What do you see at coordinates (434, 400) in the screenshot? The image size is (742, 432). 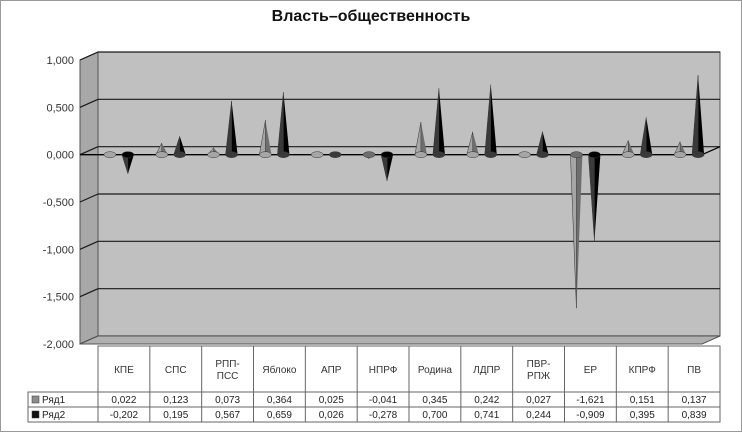 I see `data-label-ryad1: 0,345` at bounding box center [434, 400].